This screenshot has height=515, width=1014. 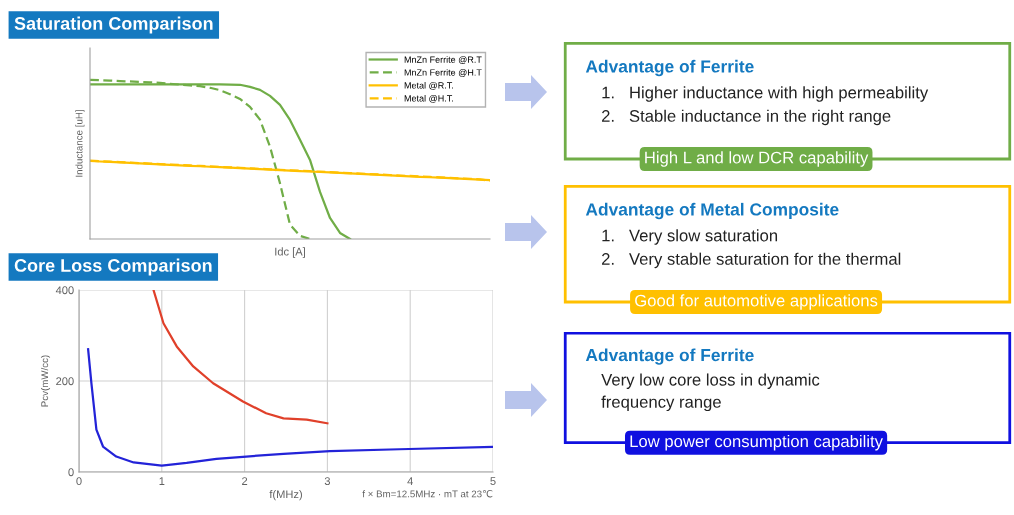 I want to click on x-tick-label: 3, so click(x=327, y=481).